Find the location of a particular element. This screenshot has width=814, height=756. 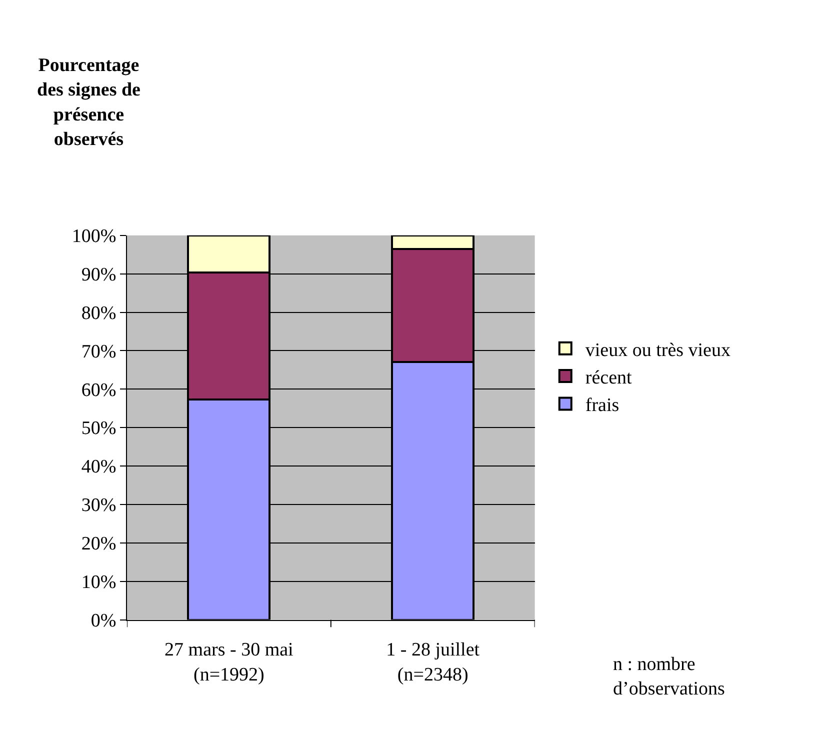

x-tick-label: 27 mars - 30 mai (n=1992) is located at coordinates (229, 663).